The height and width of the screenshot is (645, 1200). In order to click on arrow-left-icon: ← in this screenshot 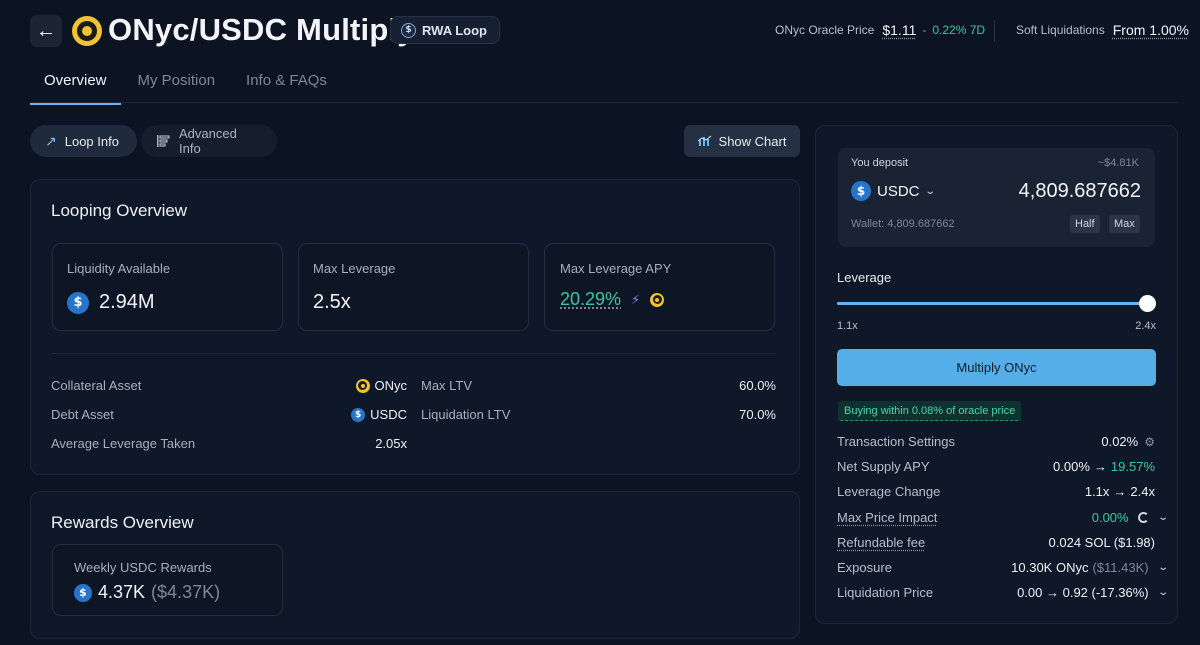, I will do `click(46, 30)`.